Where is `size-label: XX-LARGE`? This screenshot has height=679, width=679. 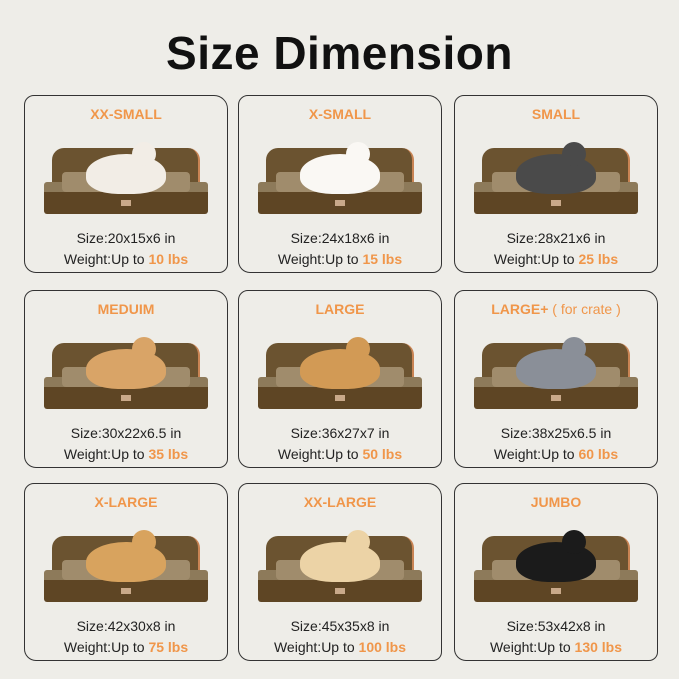 size-label: XX-LARGE is located at coordinates (340, 502).